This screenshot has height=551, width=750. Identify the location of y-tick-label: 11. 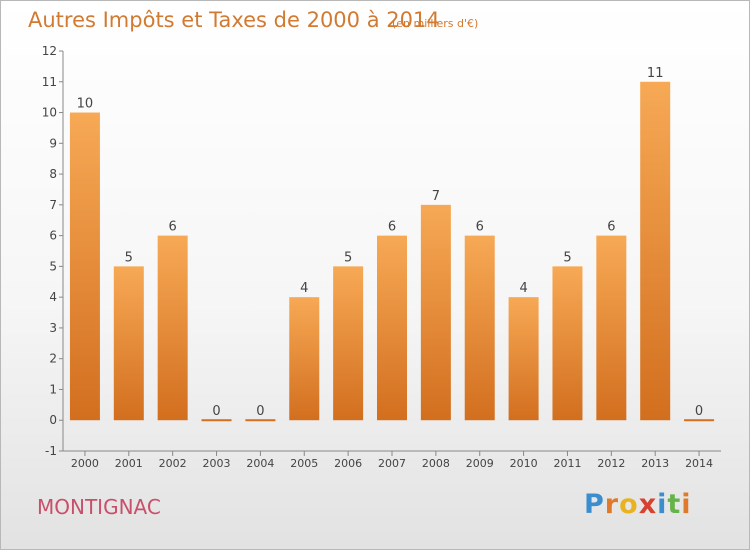
(49, 82).